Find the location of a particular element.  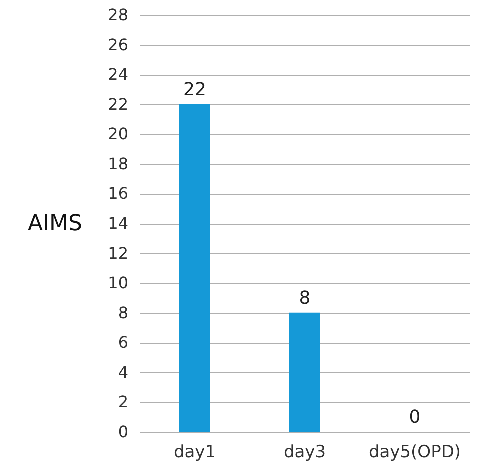

y-tick-label: 26 is located at coordinates (118, 44).